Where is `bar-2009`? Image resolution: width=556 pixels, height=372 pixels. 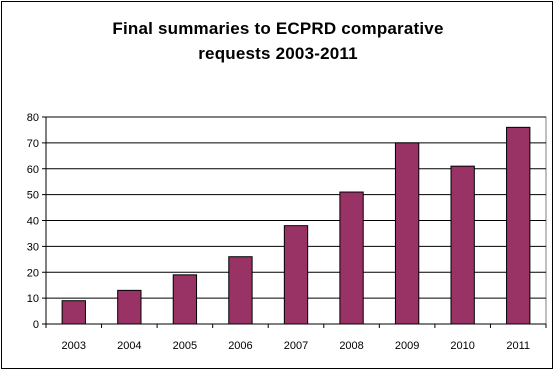
bar-2009 is located at coordinates (407, 233).